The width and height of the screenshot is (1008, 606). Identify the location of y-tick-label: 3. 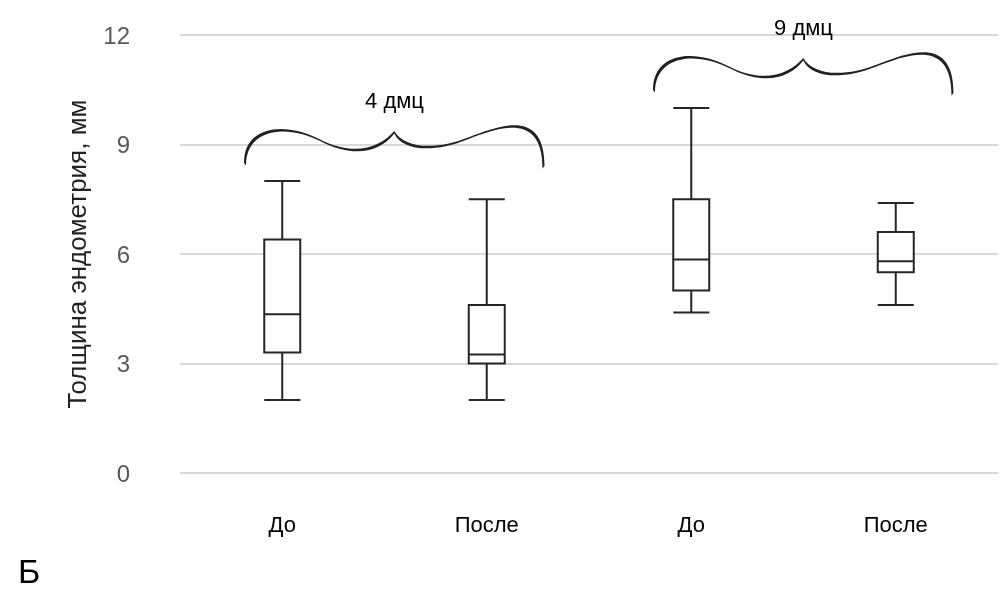
(123, 363).